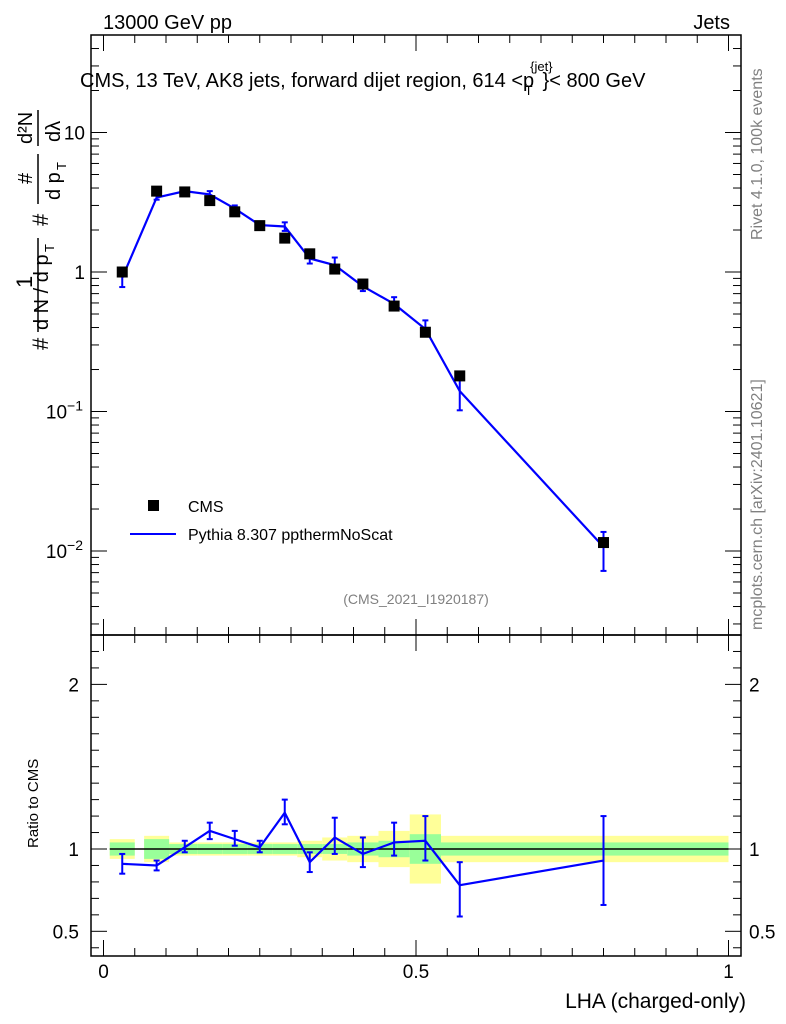 The height and width of the screenshot is (1024, 786). What do you see at coordinates (103, 972) in the screenshot?
I see `x-tick-label: 0` at bounding box center [103, 972].